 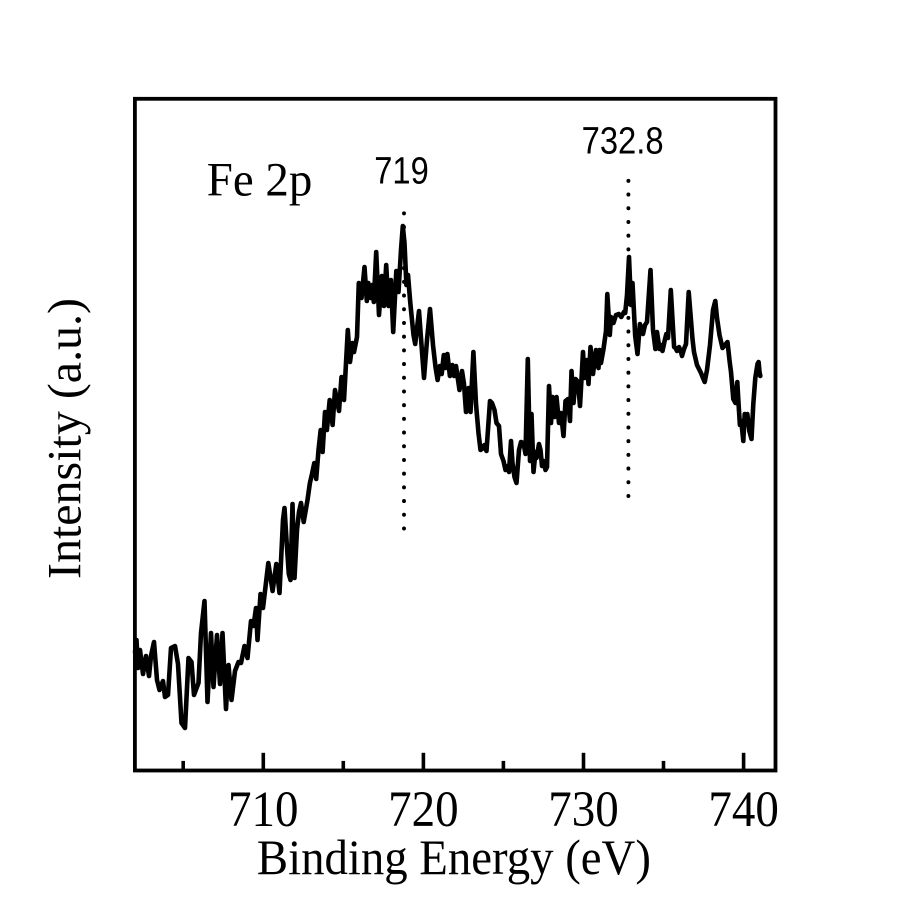 What do you see at coordinates (64, 438) in the screenshot?
I see `svg-text: Intensity (a.u.)` at bounding box center [64, 438].